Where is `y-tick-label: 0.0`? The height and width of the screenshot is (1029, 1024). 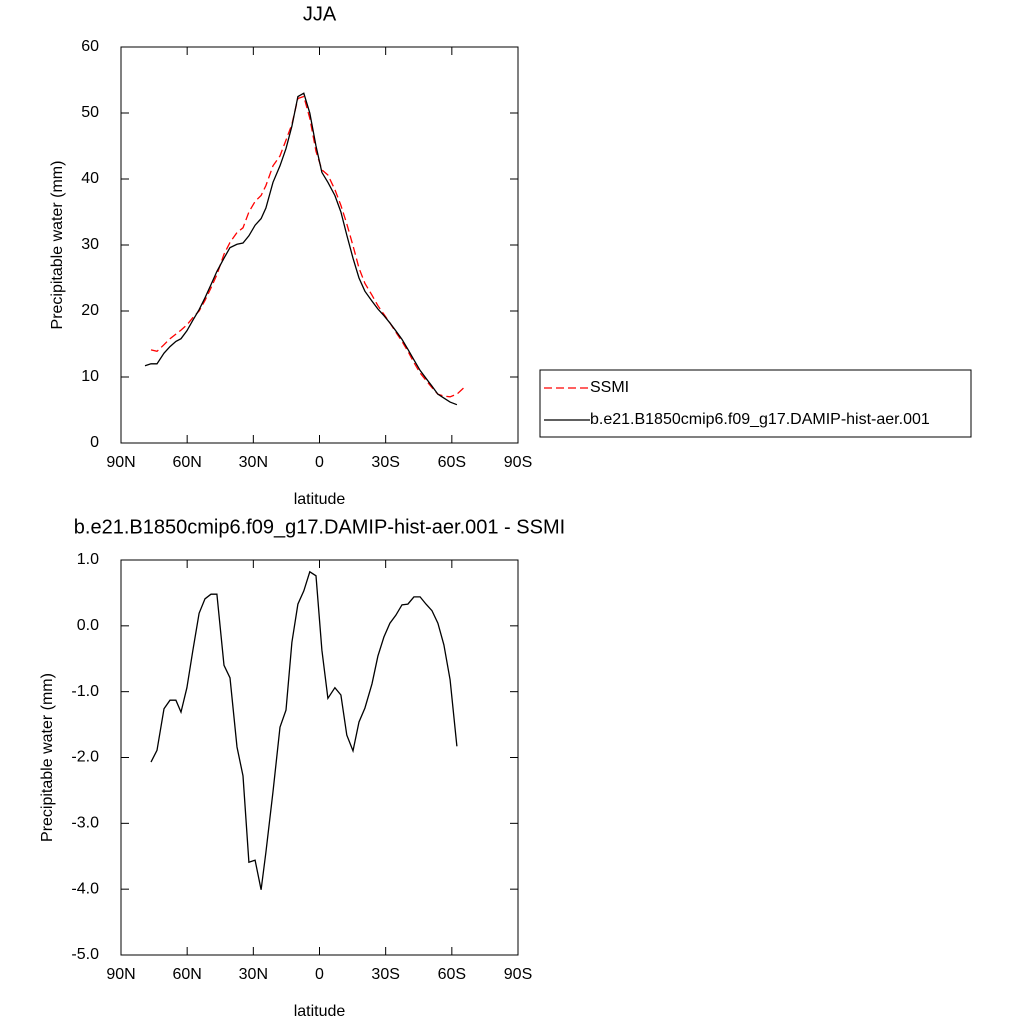
y-tick-label: 0.0 is located at coordinates (88, 625).